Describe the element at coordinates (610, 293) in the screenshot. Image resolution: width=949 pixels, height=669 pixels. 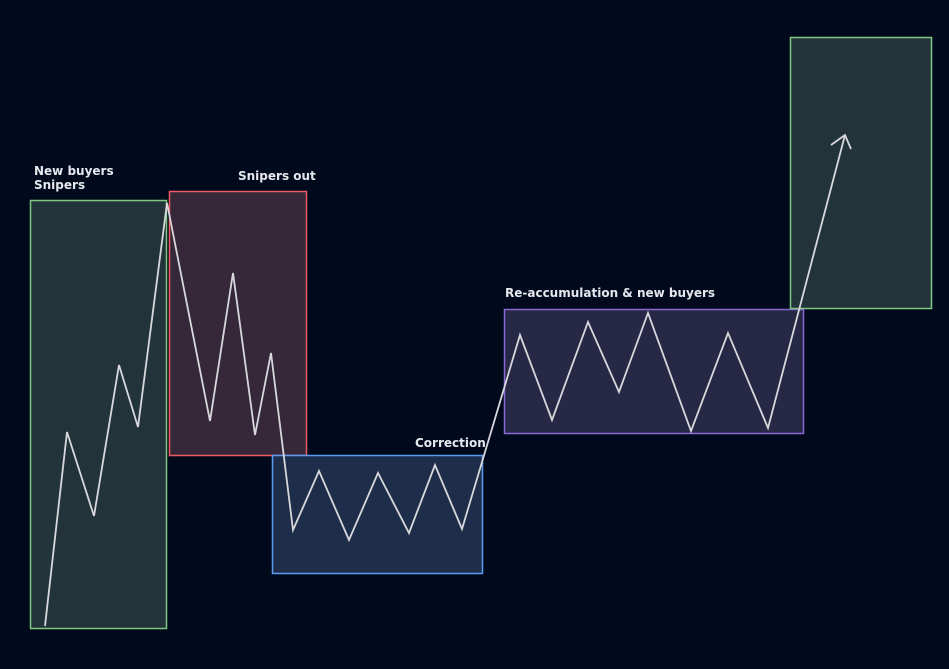
I see `label-reaccumulation: Re-accumulation & new buyers` at that location.